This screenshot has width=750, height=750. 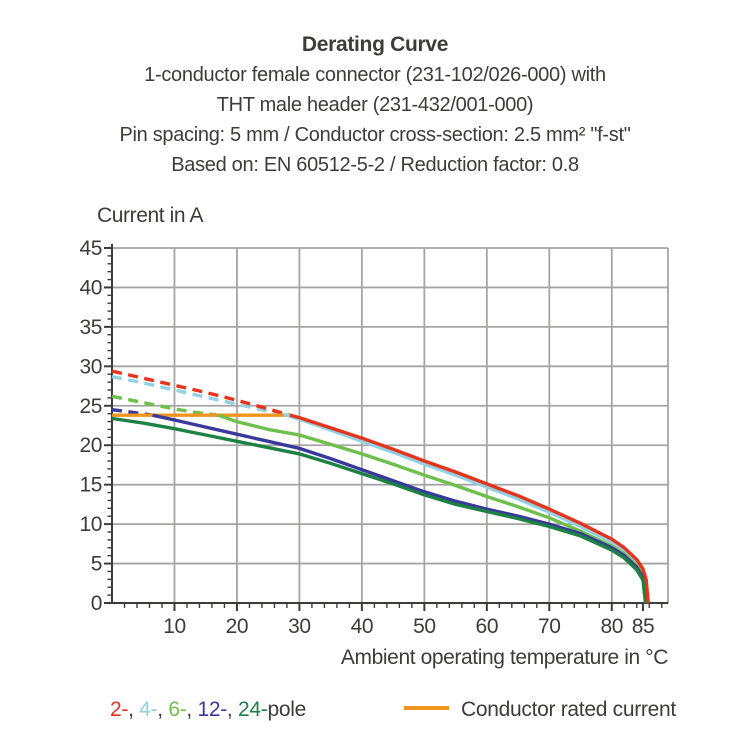 What do you see at coordinates (90, 406) in the screenshot?
I see `y-tick-label: 25` at bounding box center [90, 406].